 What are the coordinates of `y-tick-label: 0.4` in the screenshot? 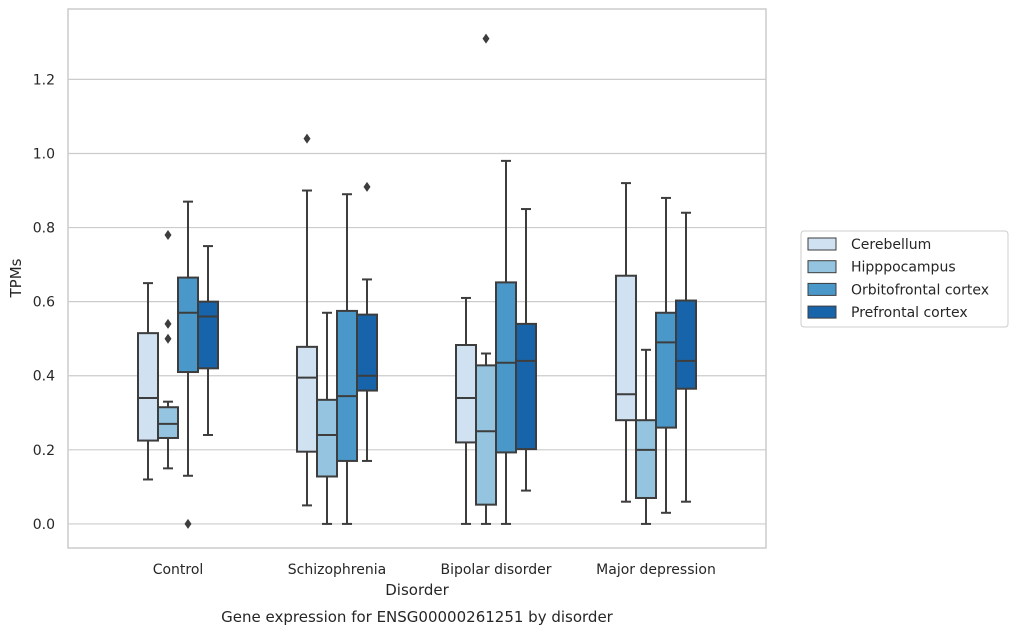 It's located at (44, 377).